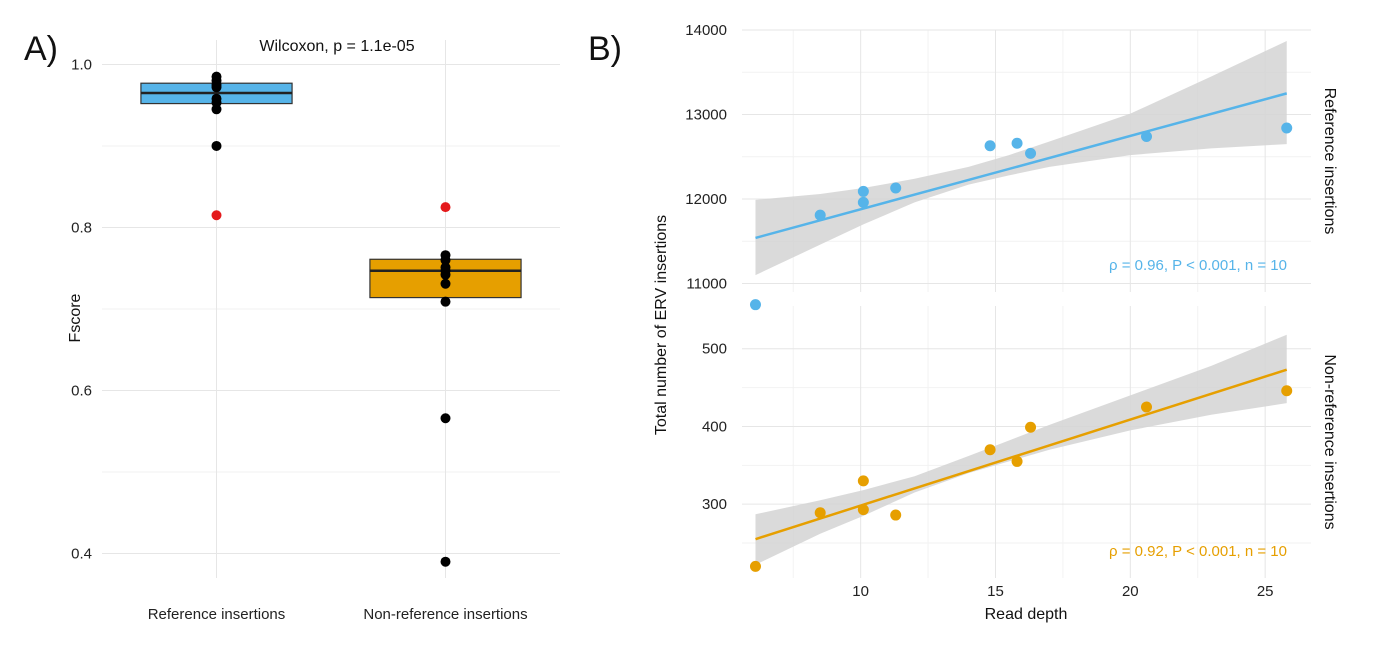  What do you see at coordinates (336, 46) in the screenshot?
I see `chart-a-title: Wilcoxon, p = 1.1e-05` at bounding box center [336, 46].